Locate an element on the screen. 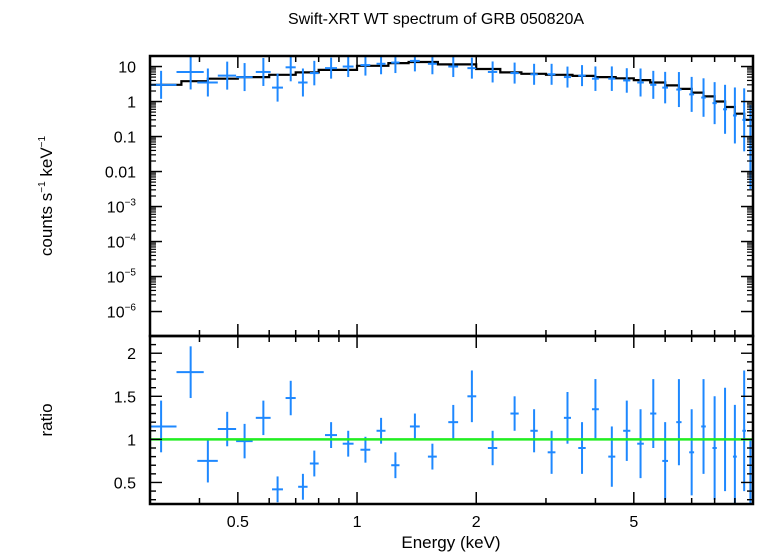 Image resolution: width=758 pixels, height=556 pixels. y-tick-label: 10⁻⁶ is located at coordinates (122, 312).